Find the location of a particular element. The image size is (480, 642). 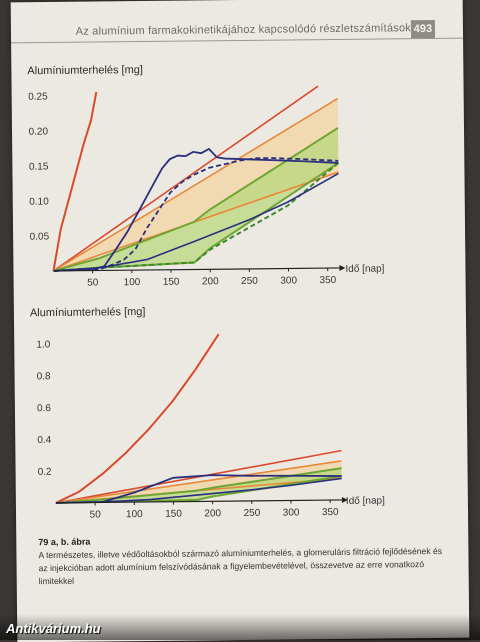

page-number: 493 is located at coordinates (423, 29).